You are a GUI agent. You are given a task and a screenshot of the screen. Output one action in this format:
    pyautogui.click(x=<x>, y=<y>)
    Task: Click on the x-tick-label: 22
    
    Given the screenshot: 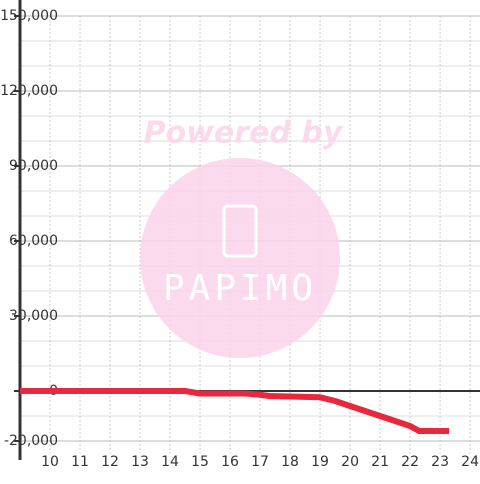 What is the action you would take?
    pyautogui.click(x=410, y=462)
    